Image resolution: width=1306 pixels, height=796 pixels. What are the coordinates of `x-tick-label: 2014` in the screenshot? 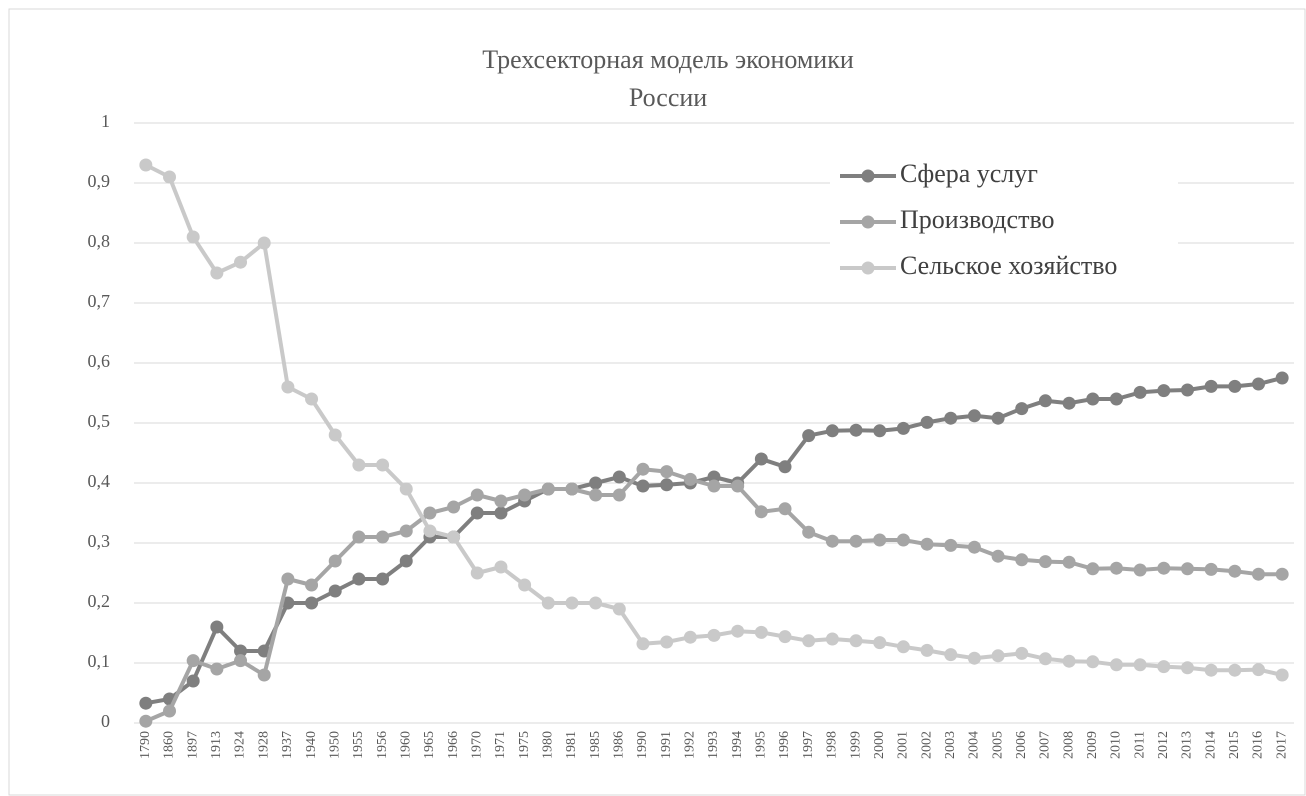 It's located at (1210, 745).